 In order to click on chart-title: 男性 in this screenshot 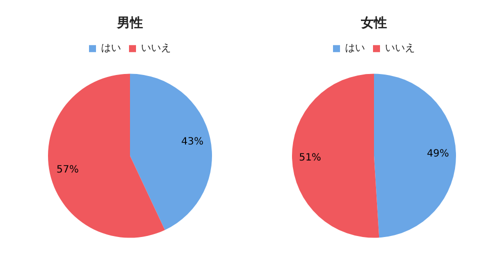, I will do `click(129, 24)`.